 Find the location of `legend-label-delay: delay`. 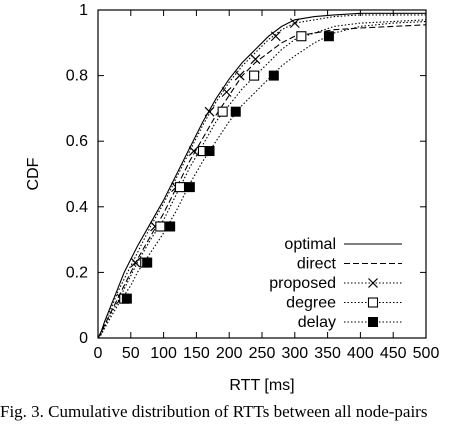

legend-label-delay: delay is located at coordinates (317, 322).